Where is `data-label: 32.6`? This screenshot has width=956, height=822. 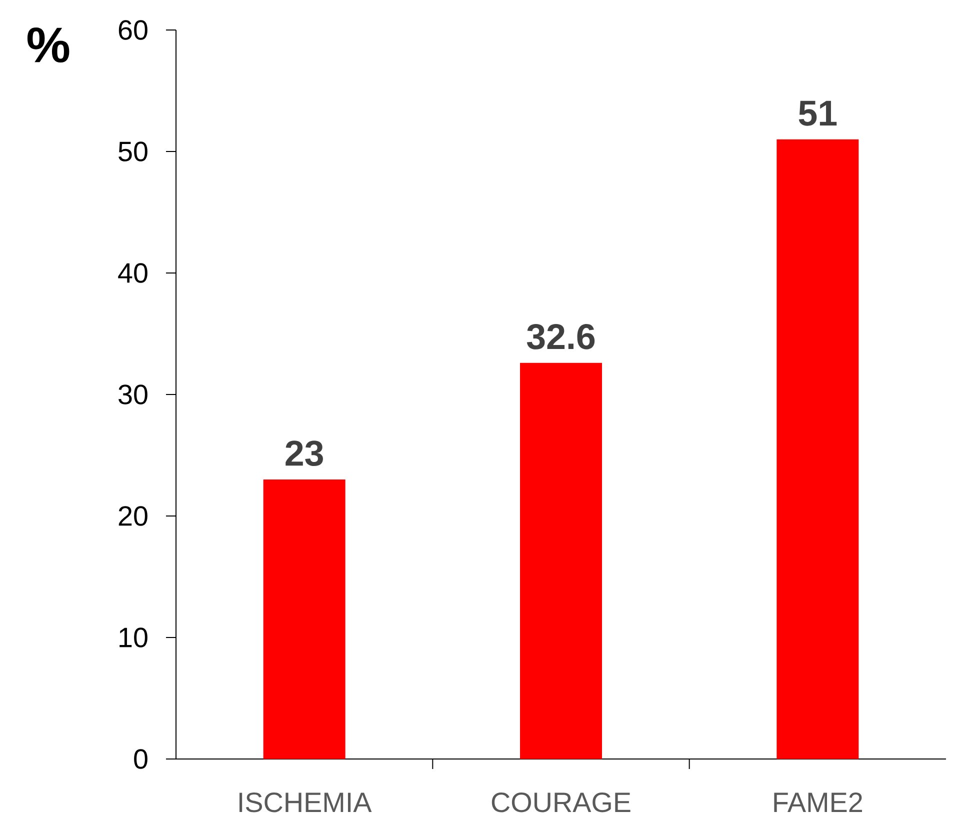
data-label: 32.6 is located at coordinates (560, 337).